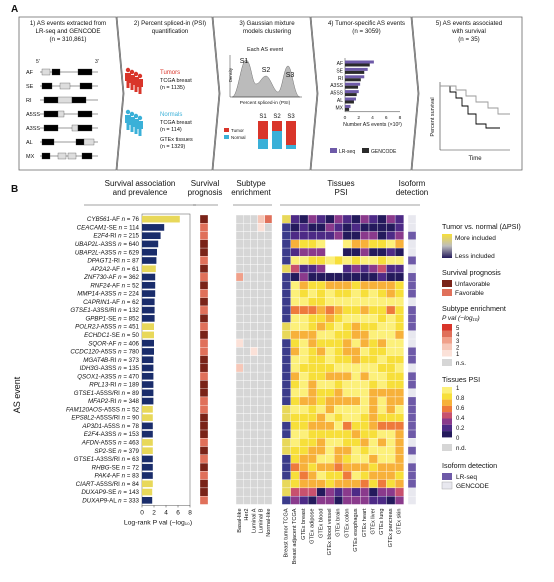  Describe the element at coordinates (89, 368) in the screenshot. I see `event-gene: IDH3G` at that location.